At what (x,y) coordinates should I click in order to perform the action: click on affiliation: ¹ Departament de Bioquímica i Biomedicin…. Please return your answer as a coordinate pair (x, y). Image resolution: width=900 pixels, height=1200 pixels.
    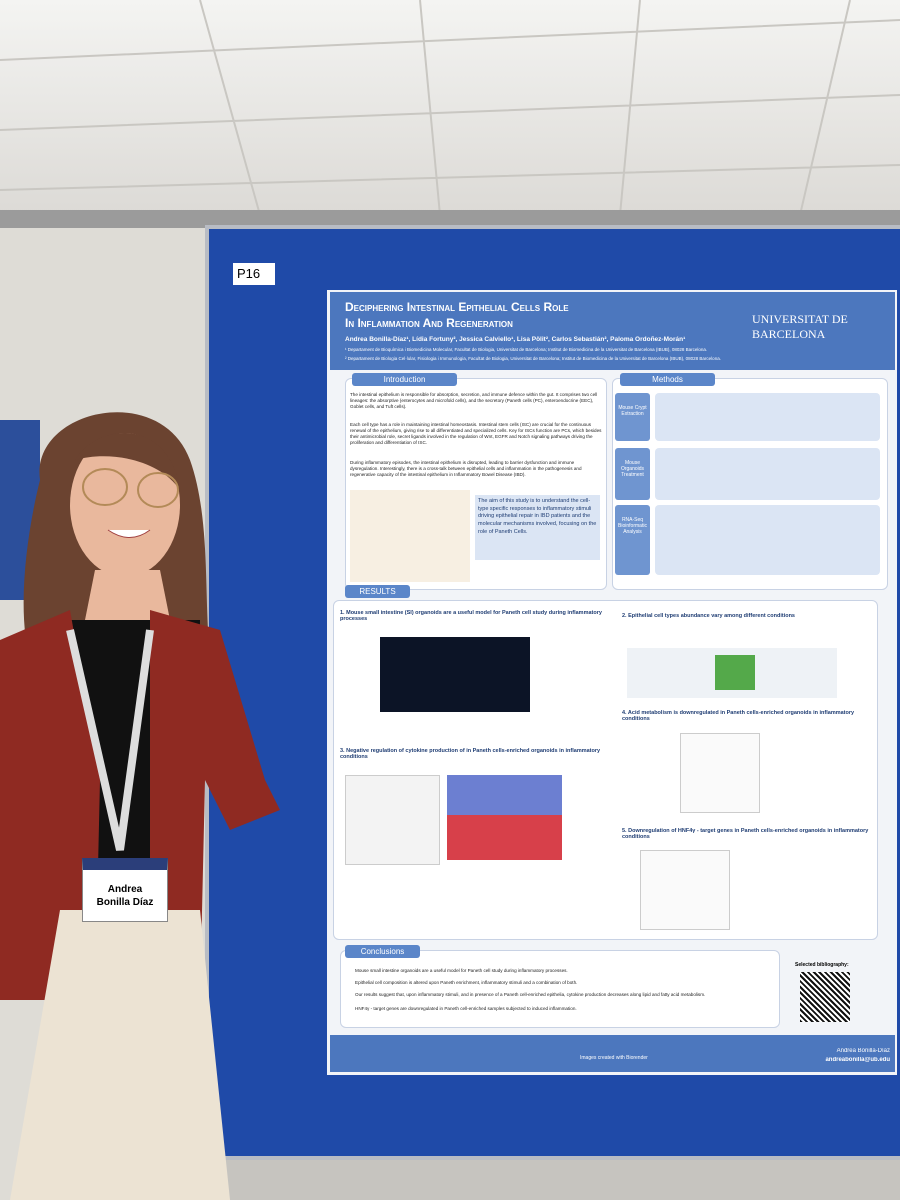
    Looking at the image, I should click on (526, 349).